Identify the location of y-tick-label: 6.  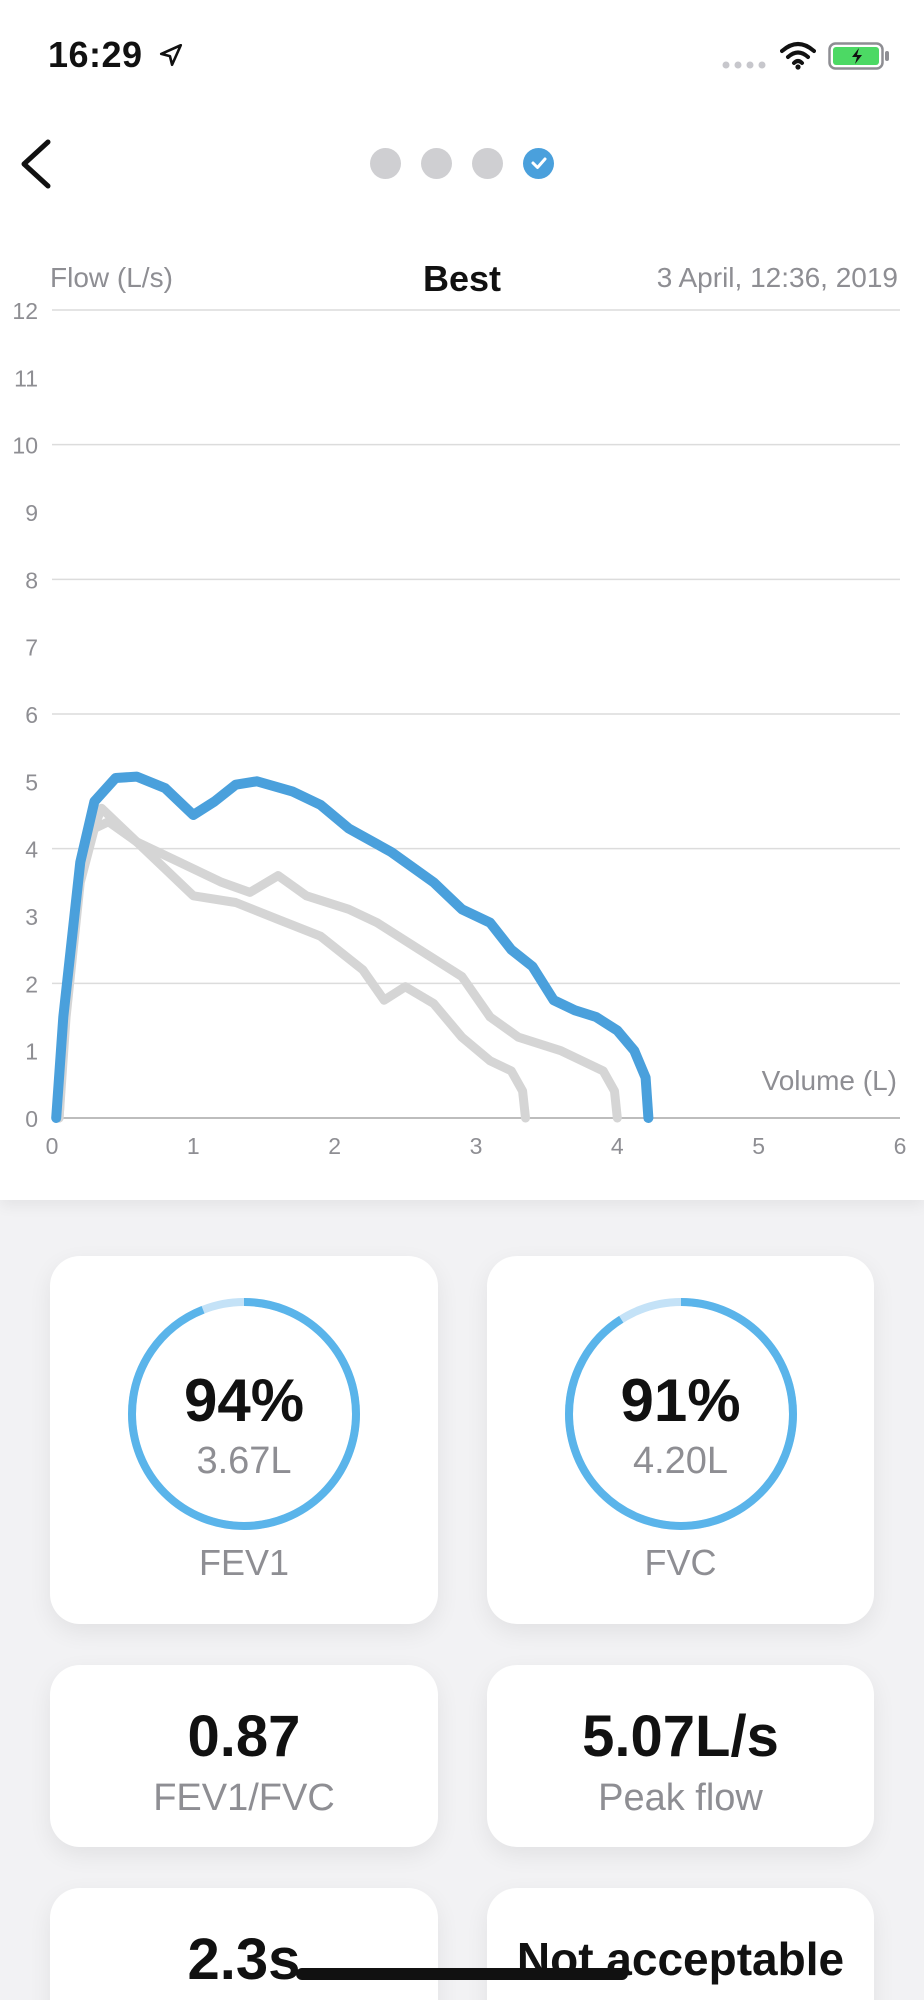
(31, 715).